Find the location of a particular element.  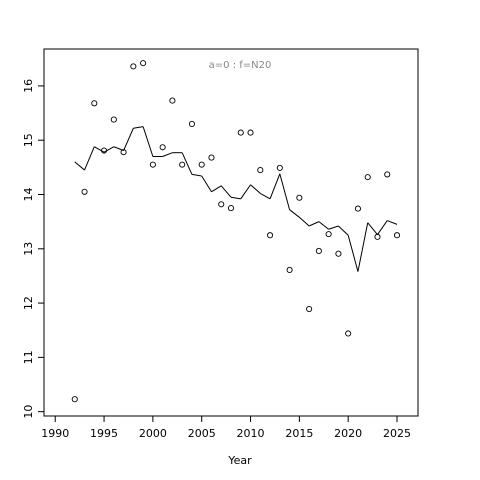

x-tick-label: 1990 is located at coordinates (55, 433).